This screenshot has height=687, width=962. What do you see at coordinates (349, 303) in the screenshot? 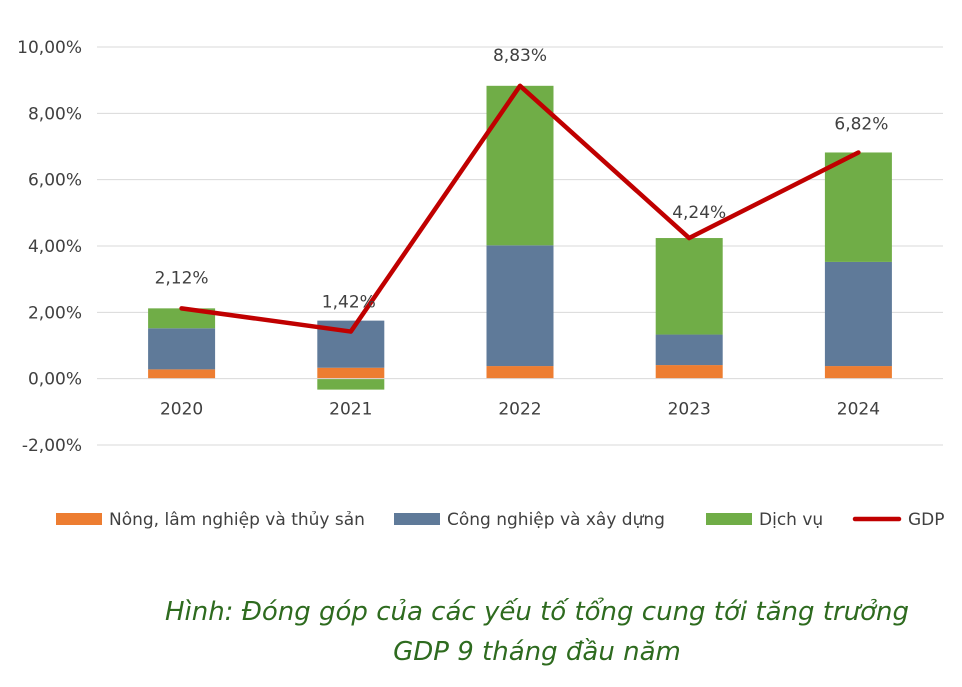
I see `gdp-data-label: 1,42%` at bounding box center [349, 303].